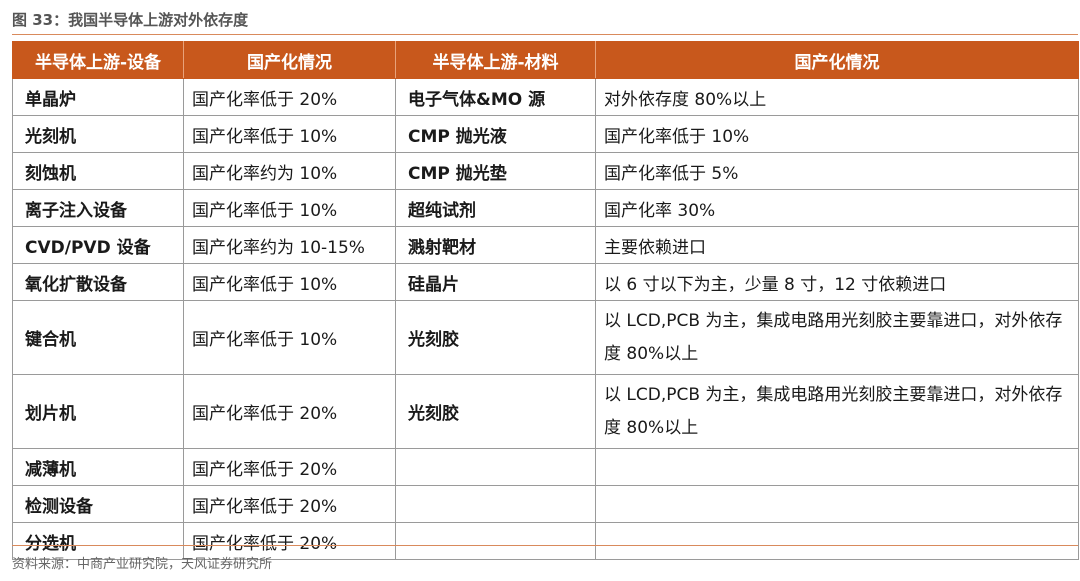  Describe the element at coordinates (289, 171) in the screenshot. I see `equipment-status-cell: 国产化率约为 10%` at that location.